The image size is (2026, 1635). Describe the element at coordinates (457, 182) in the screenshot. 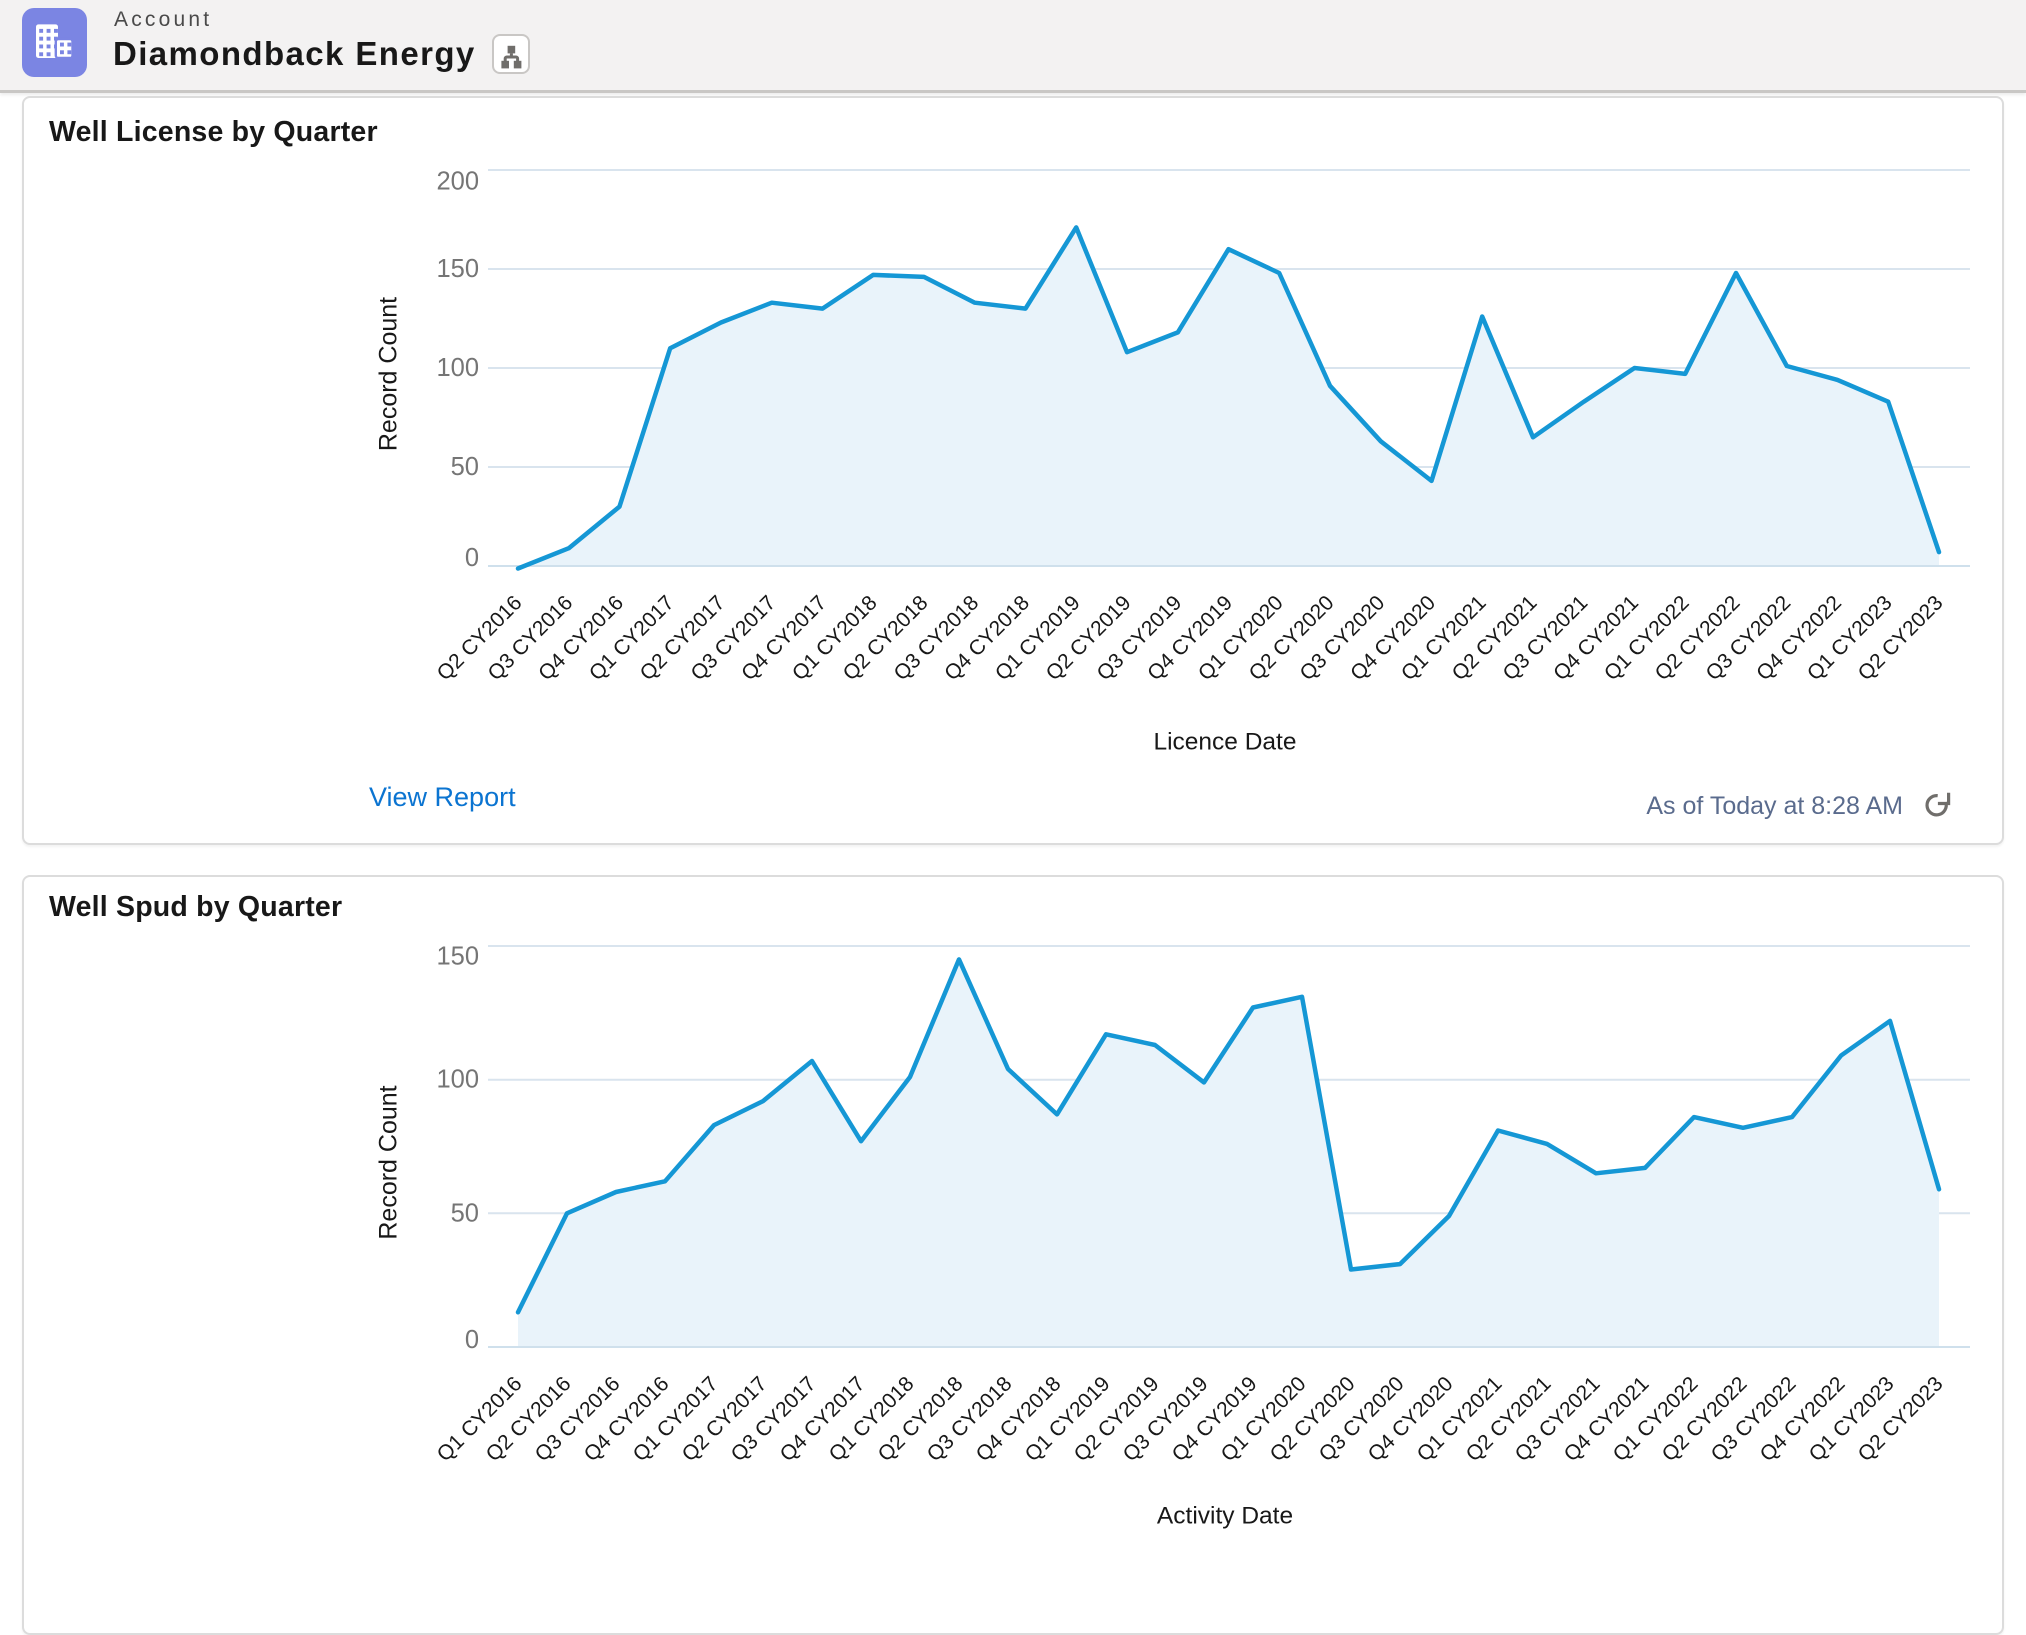

I see `svg-text: 200` at that location.